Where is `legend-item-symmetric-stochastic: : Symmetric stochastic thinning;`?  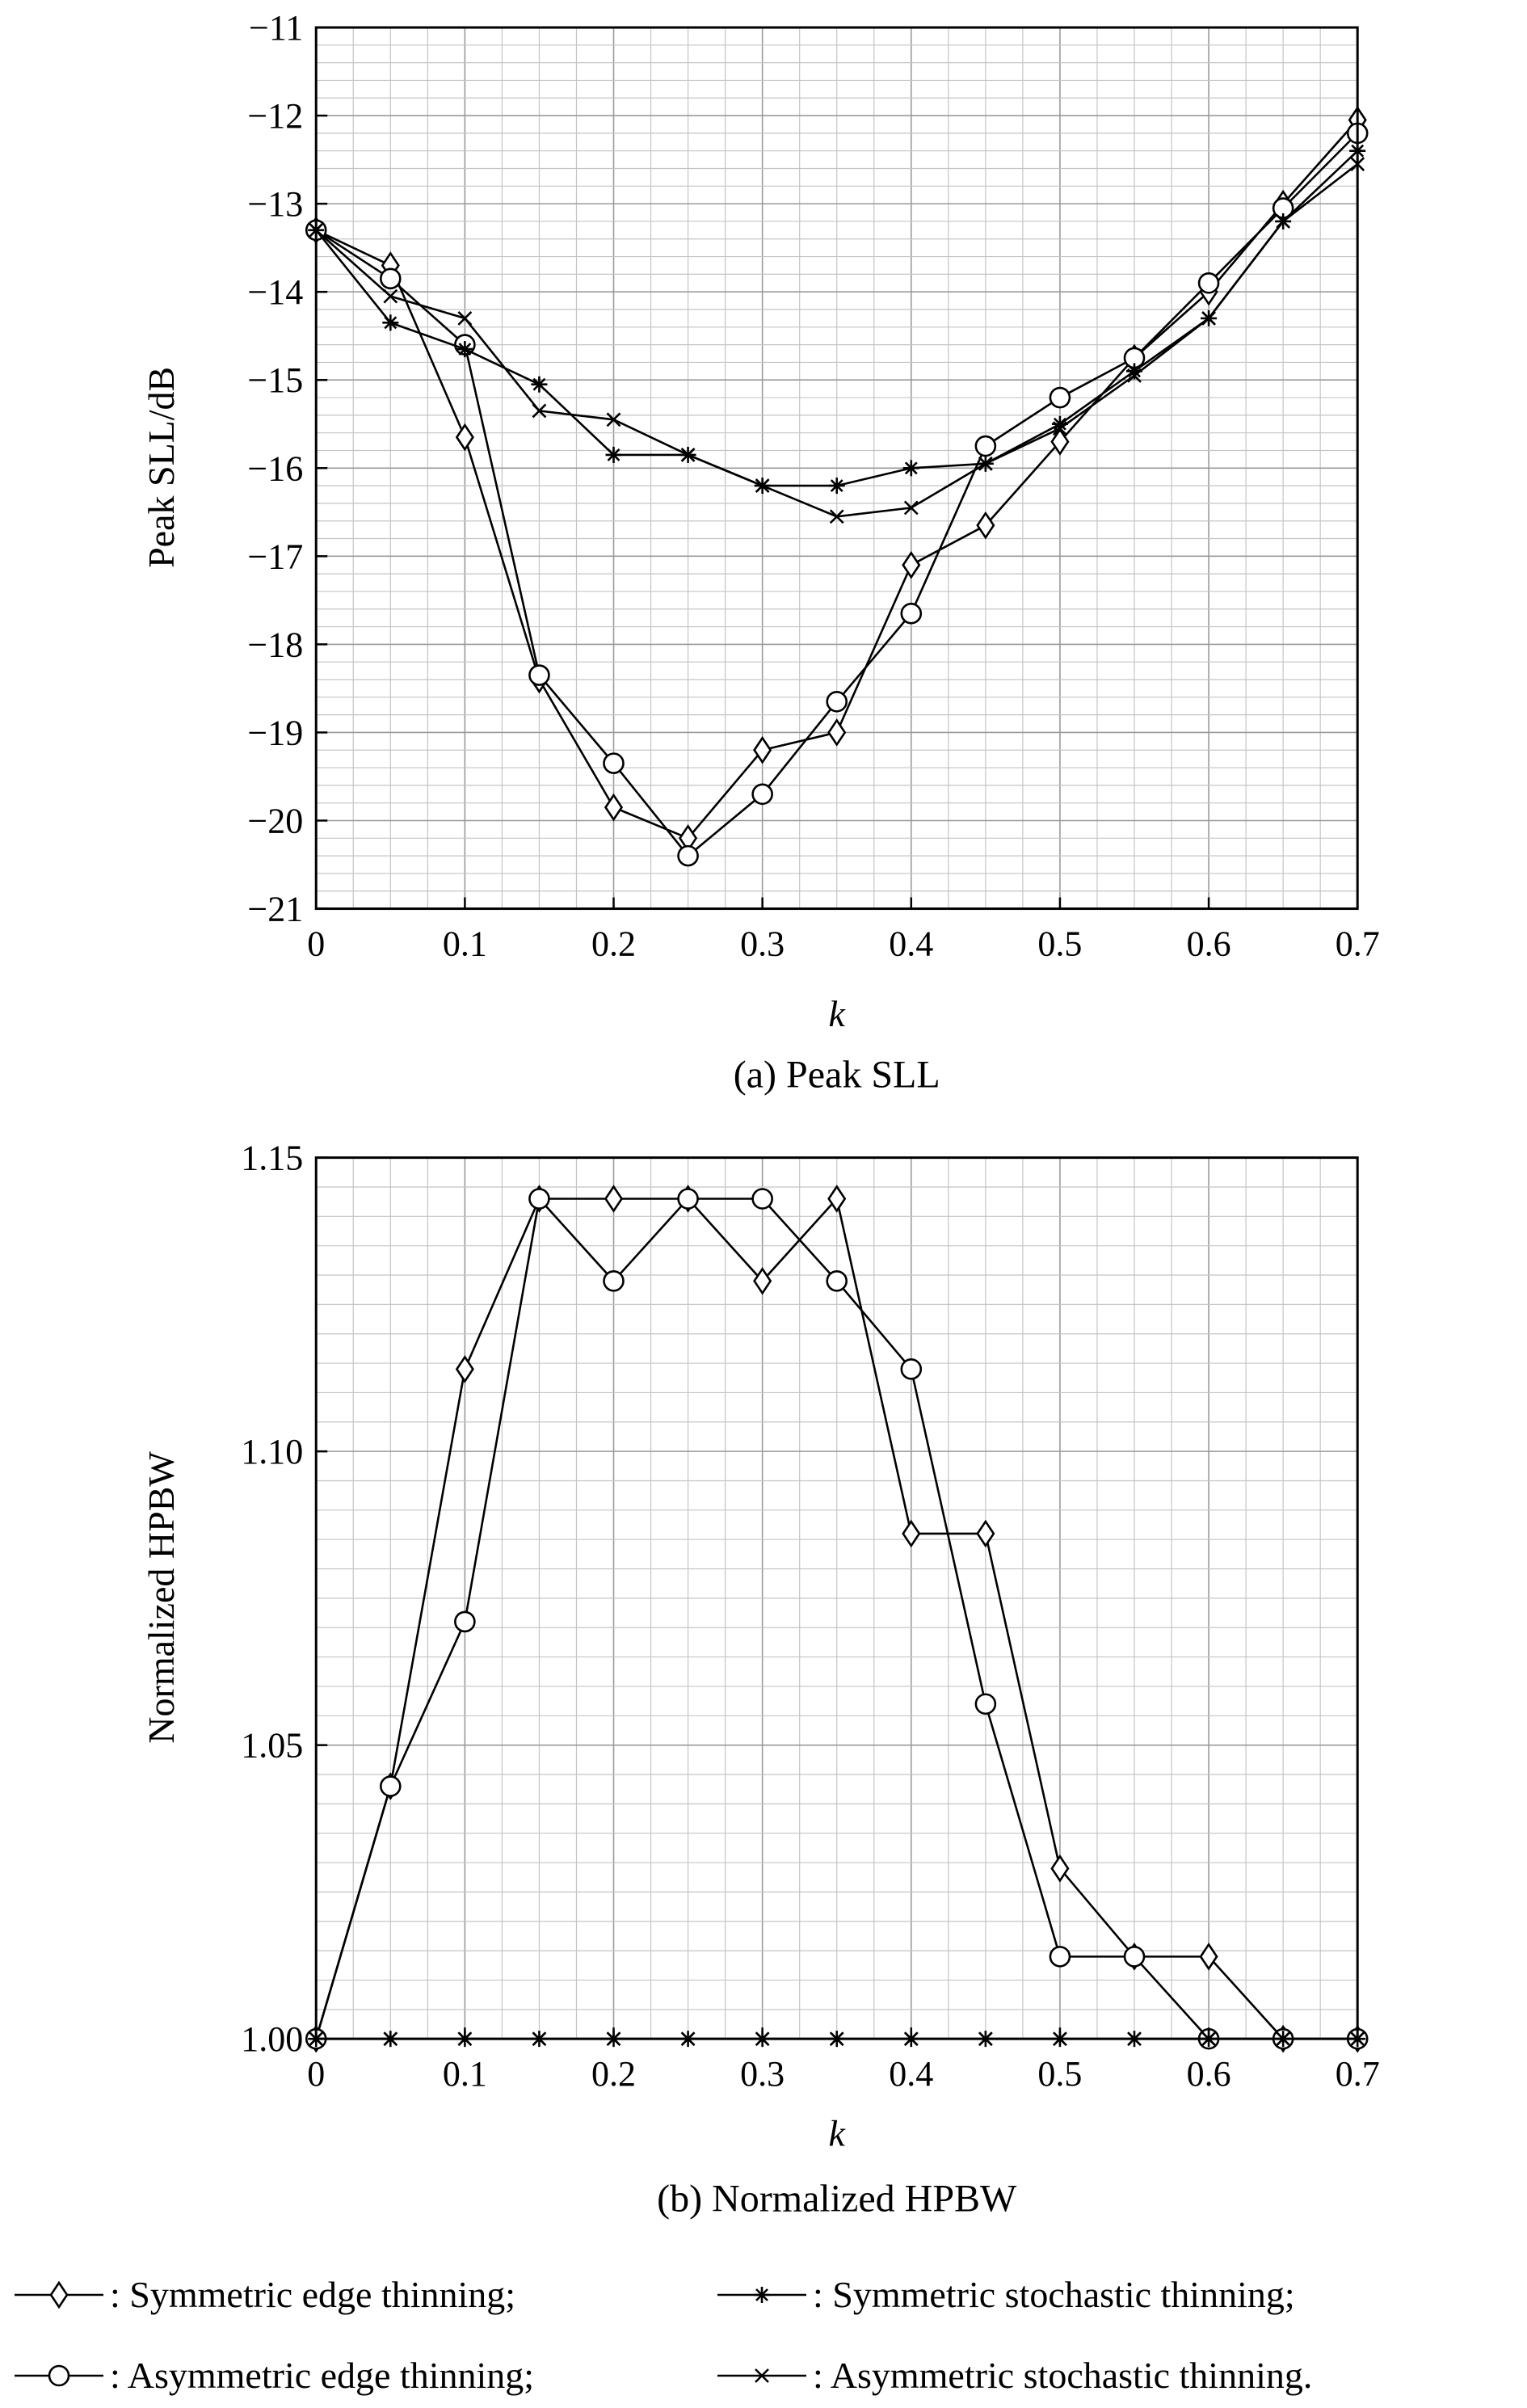
legend-item-symmetric-stochastic: : Symmetric stochastic thinning; is located at coordinates (1006, 2294).